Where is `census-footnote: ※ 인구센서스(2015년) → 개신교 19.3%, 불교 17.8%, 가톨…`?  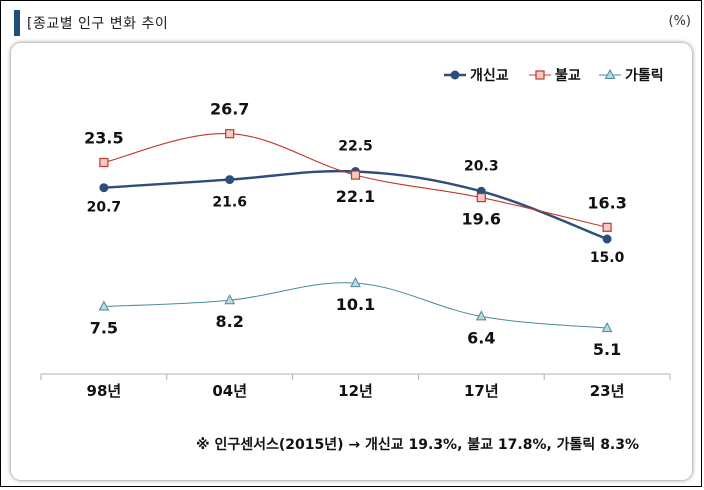
census-footnote: ※ 인구센서스(2015년) → 개신교 19.3%, 불교 17.8%, 가톨… is located at coordinates (418, 445).